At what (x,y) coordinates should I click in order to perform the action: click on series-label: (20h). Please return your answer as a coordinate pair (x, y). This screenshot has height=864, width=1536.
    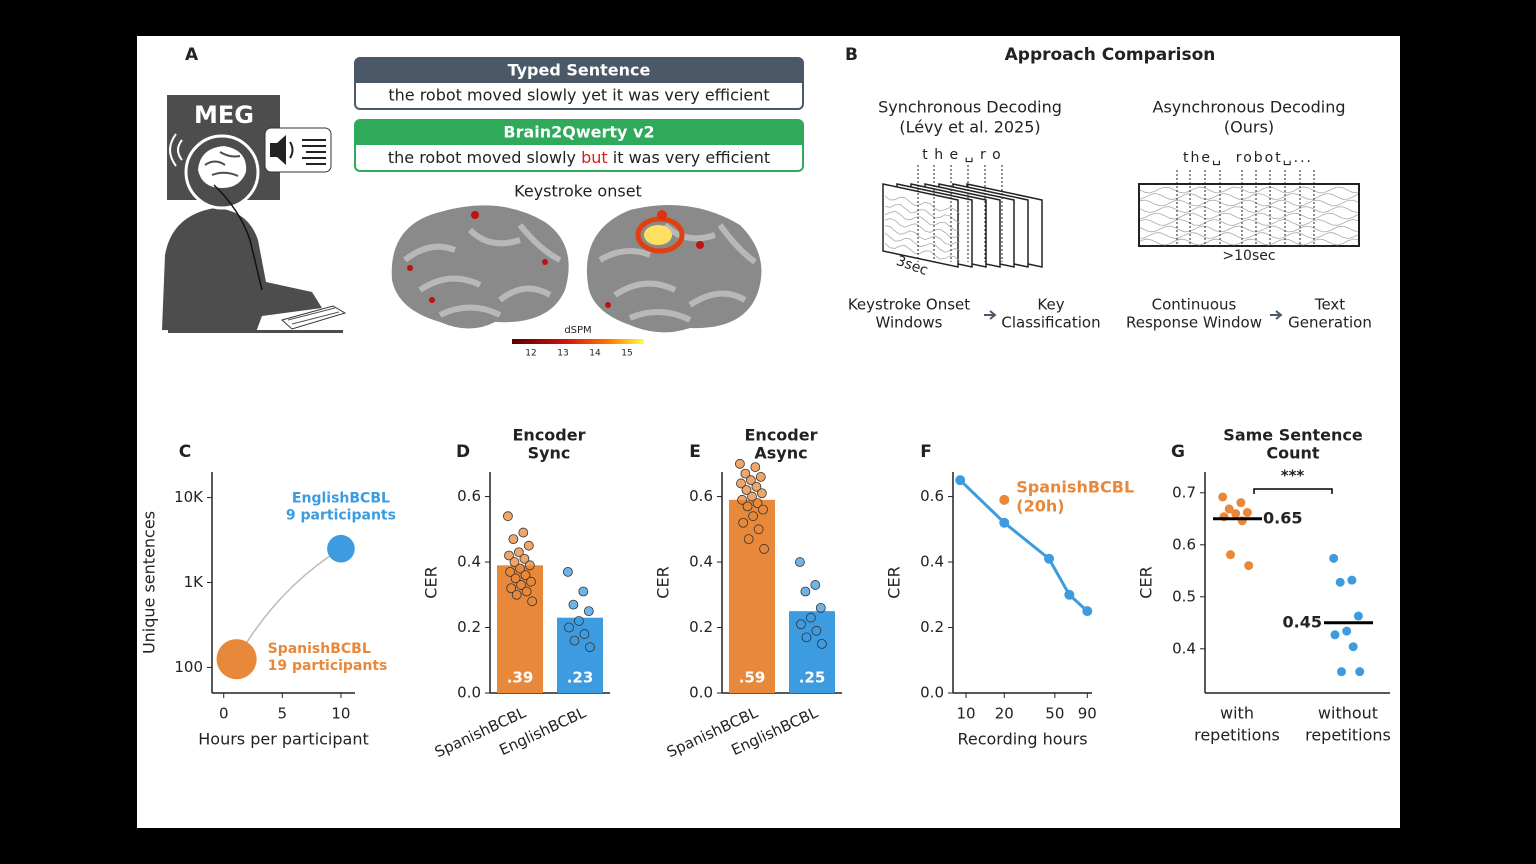
    Looking at the image, I should click on (1040, 505).